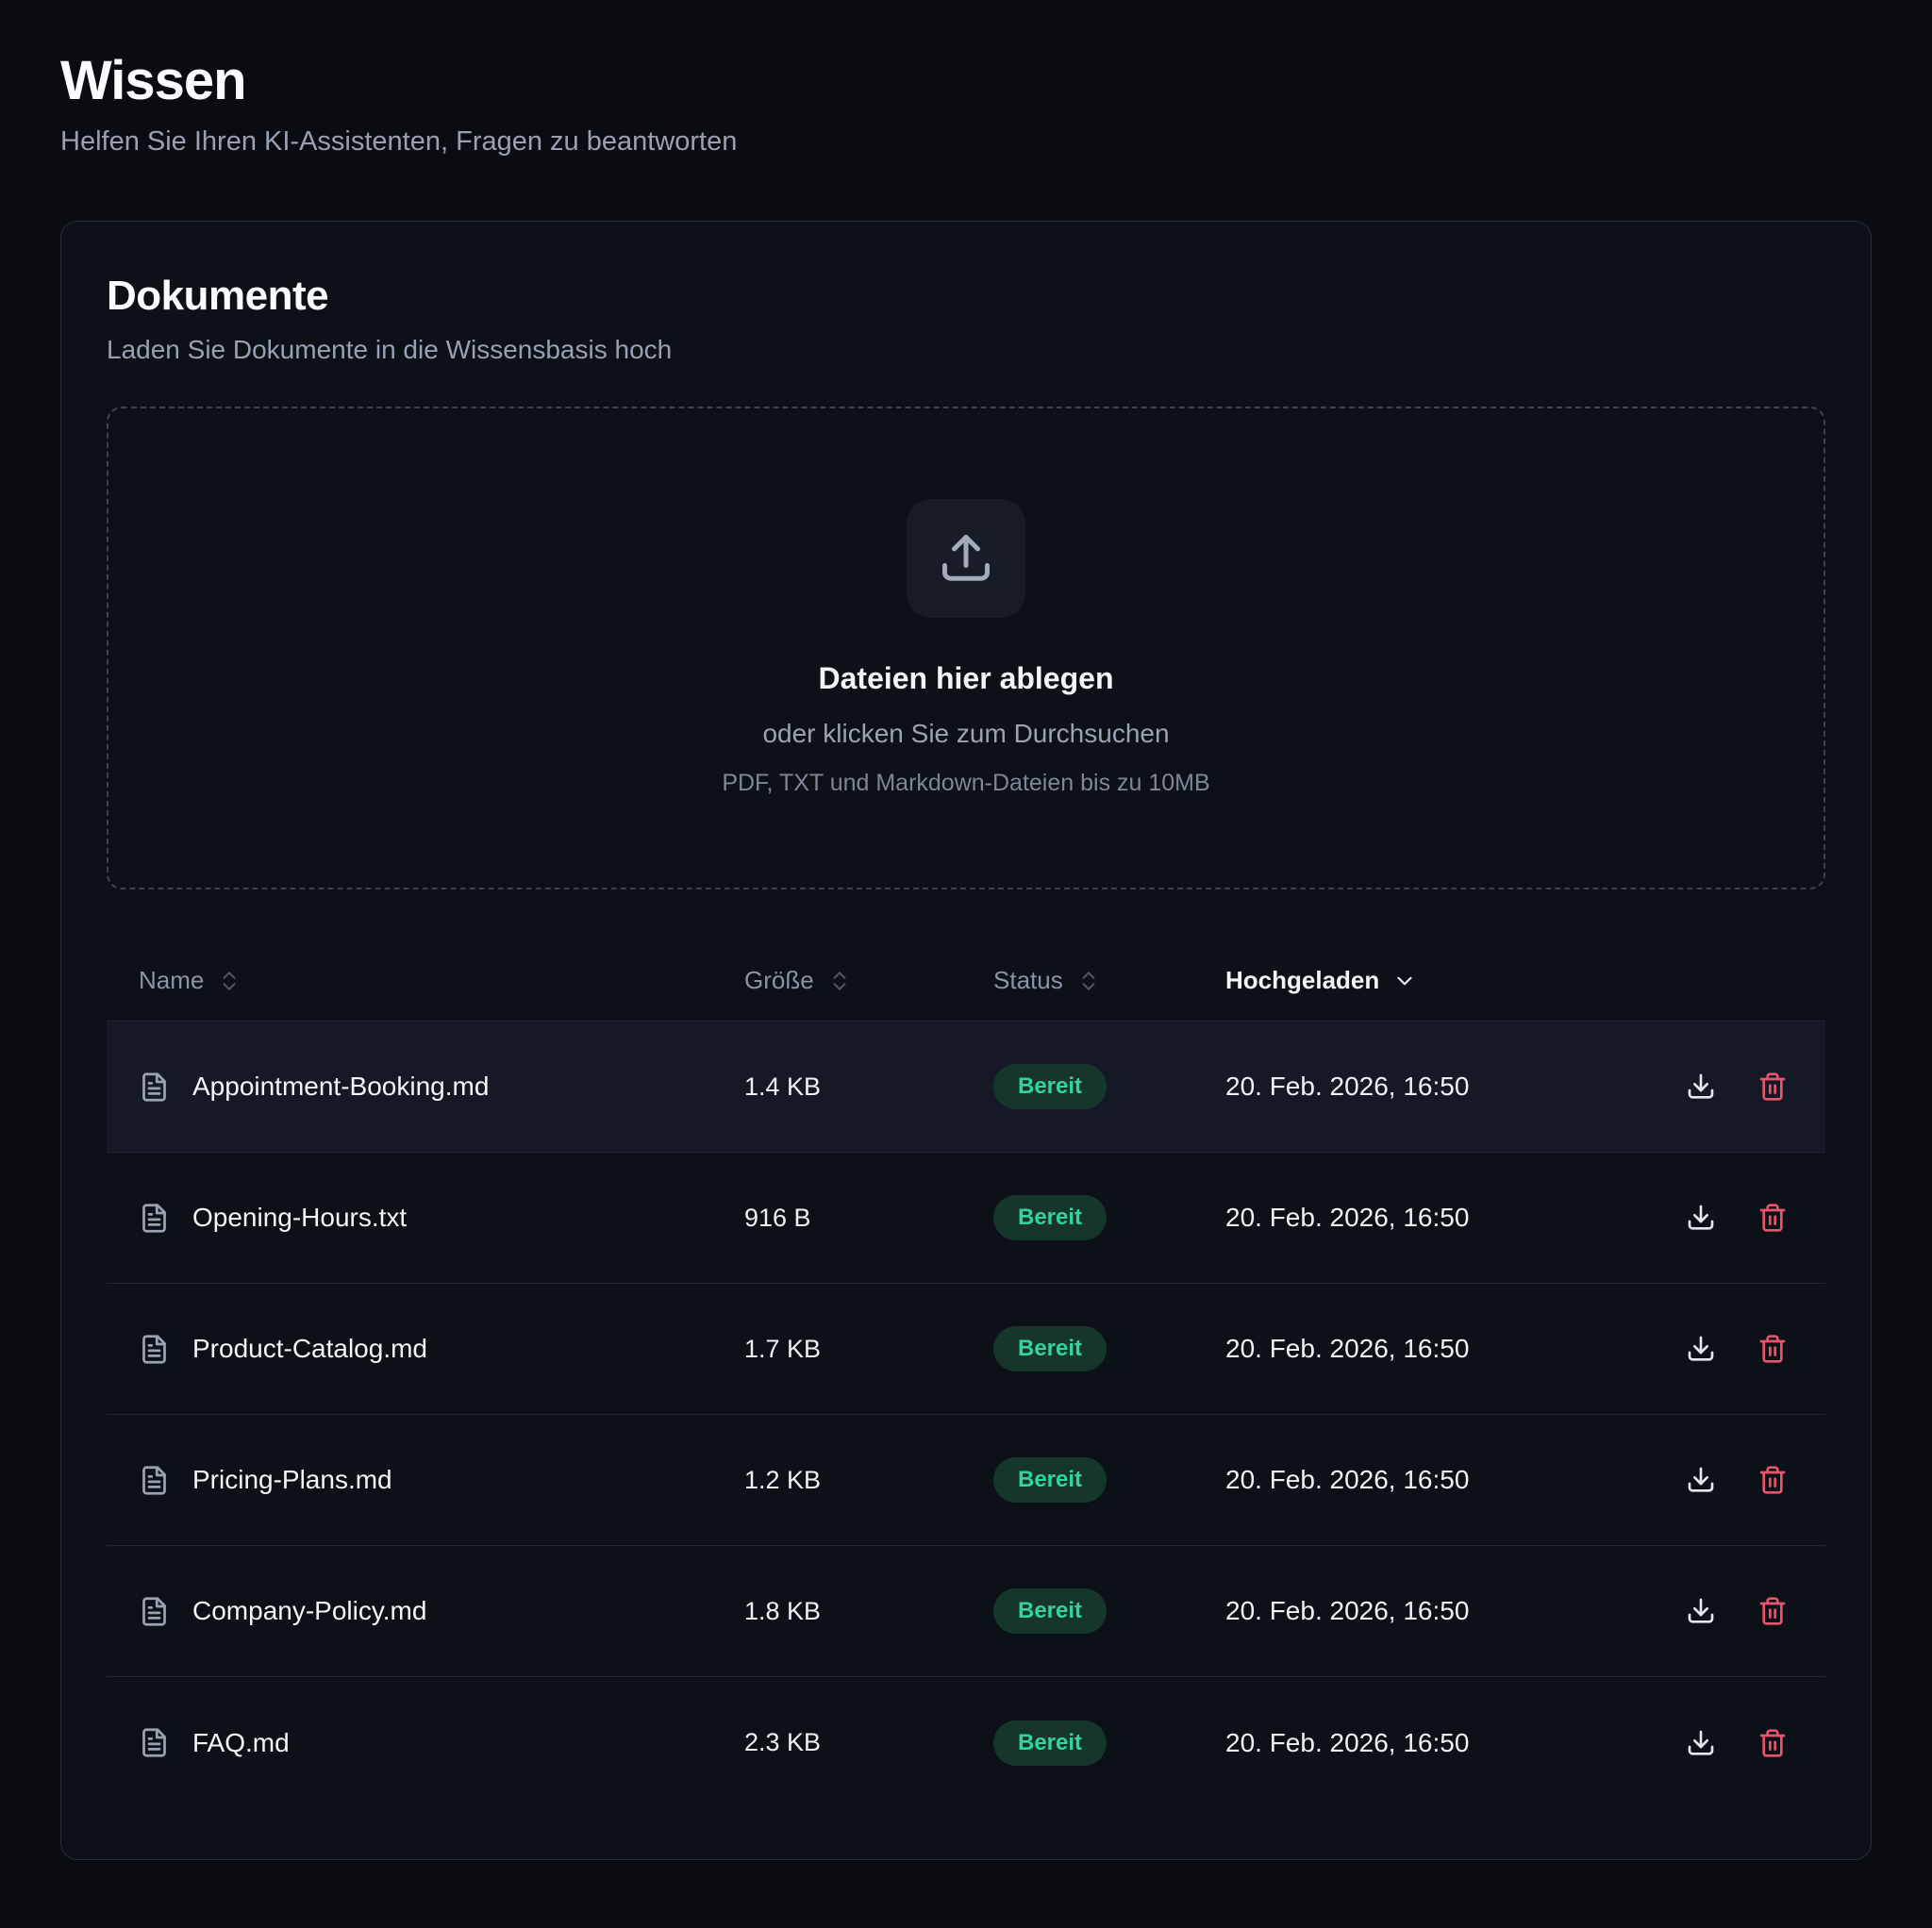  I want to click on card-title: Dokumente, so click(218, 295).